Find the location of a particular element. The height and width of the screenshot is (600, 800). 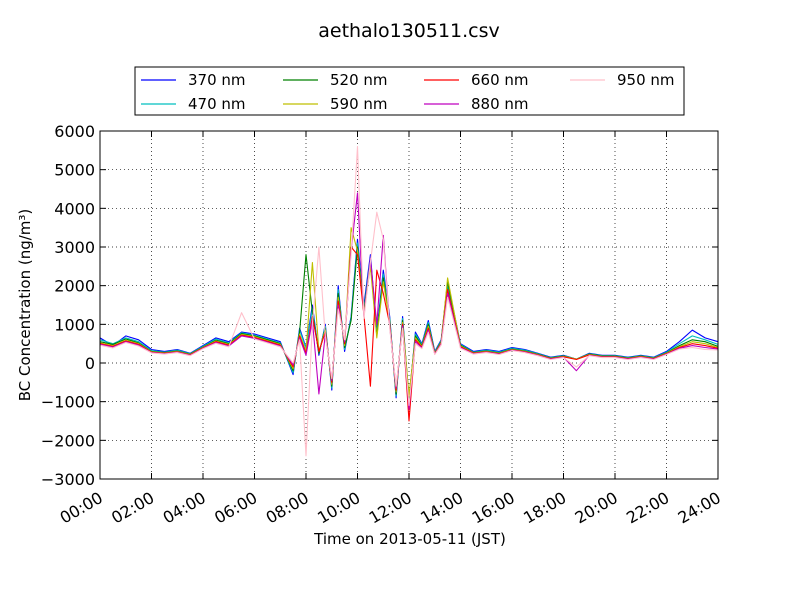

legend-item: 660 nm is located at coordinates (476, 80).